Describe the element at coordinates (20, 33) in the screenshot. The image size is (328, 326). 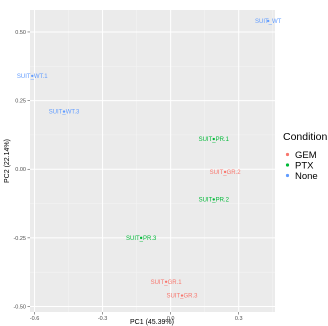
I see `y-tick-label: 0.50` at that location.